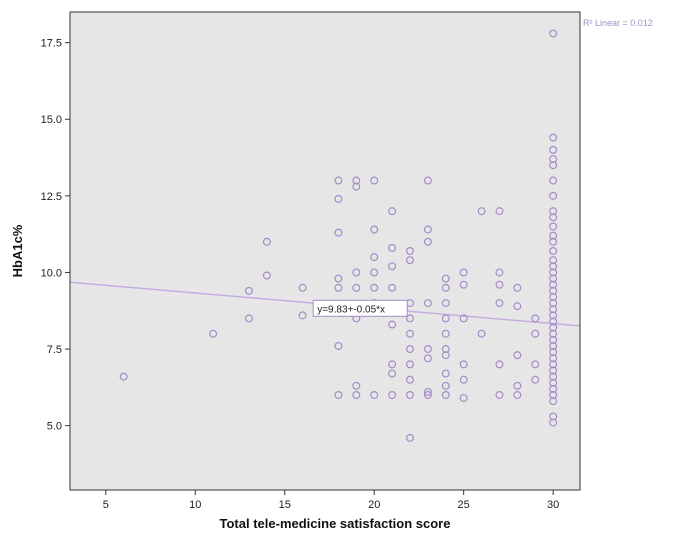 This screenshot has height=538, width=676. Describe the element at coordinates (285, 505) in the screenshot. I see `x-tick-label: 15` at that location.